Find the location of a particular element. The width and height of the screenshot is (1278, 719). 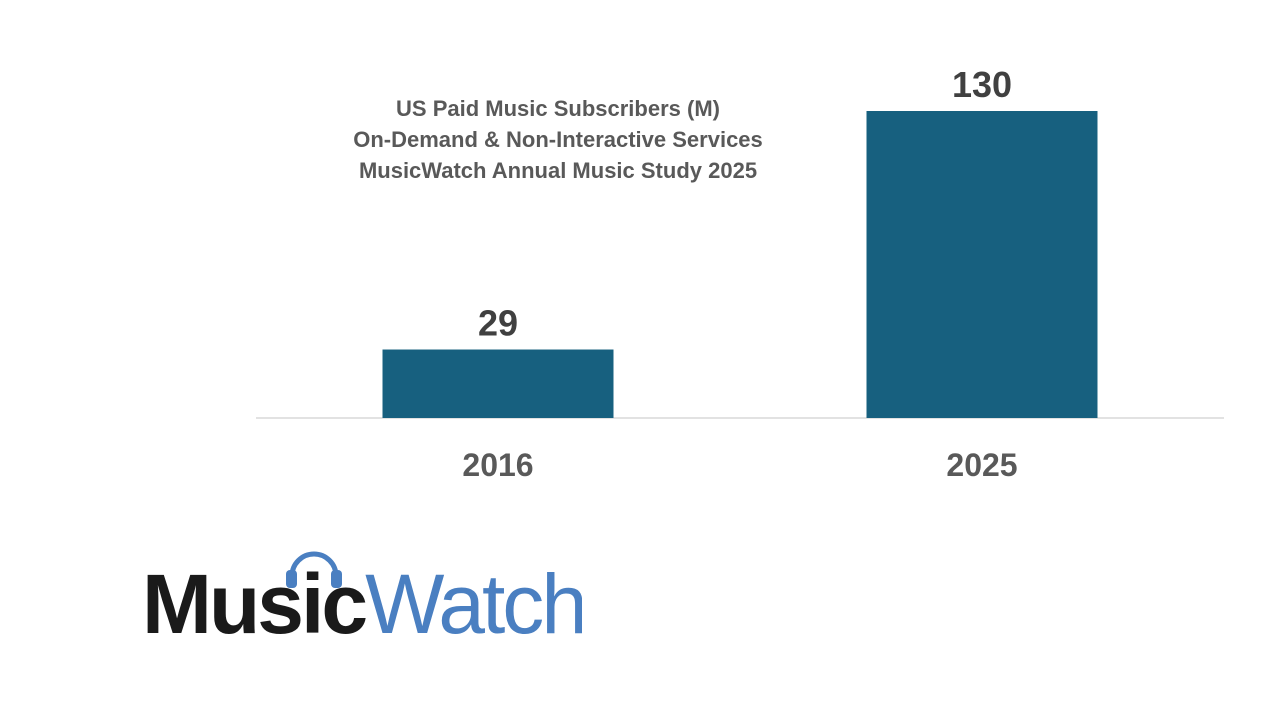

logo-text-watch: Watch is located at coordinates (473, 599).